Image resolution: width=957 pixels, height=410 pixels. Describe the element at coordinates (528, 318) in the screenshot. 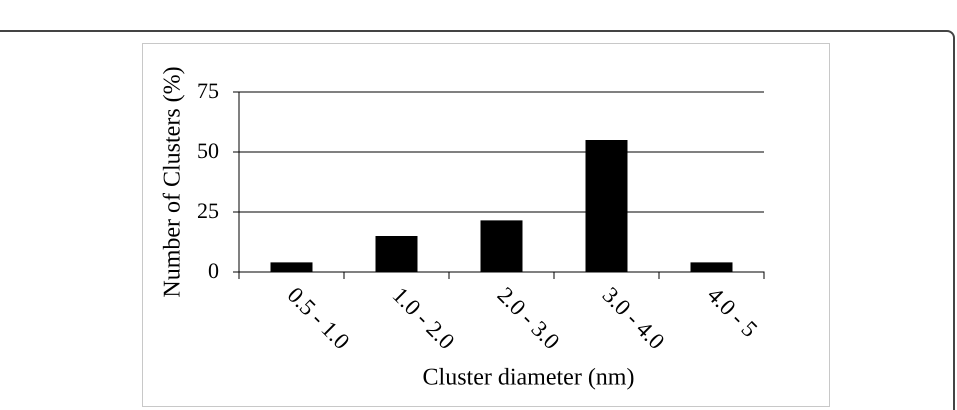

I see `x-tick-label: 2.0 - 3.0` at that location.